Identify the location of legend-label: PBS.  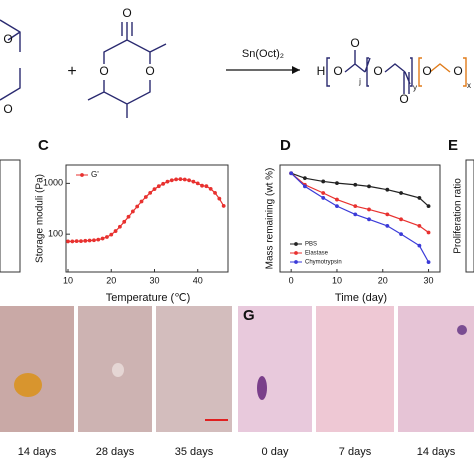
(311, 245).